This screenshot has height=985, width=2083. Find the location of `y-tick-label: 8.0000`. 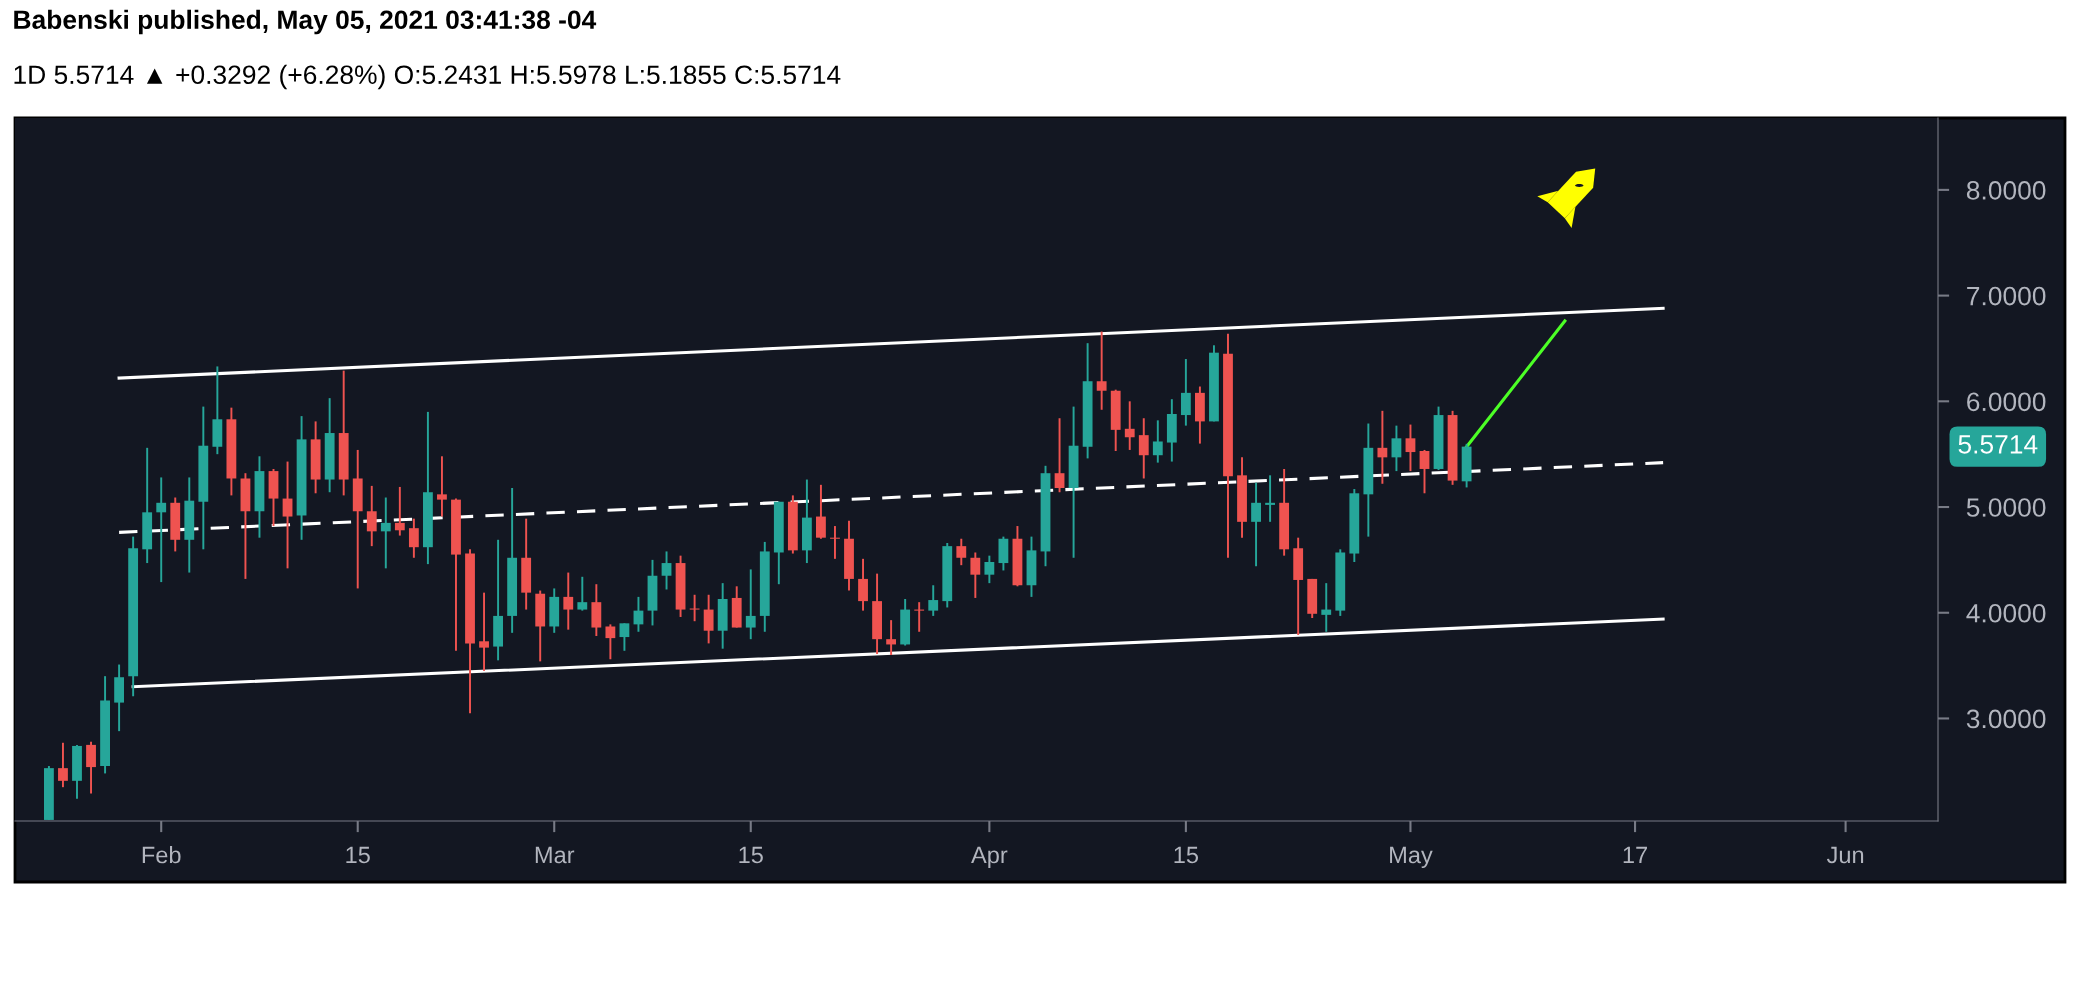

y-tick-label: 8.0000 is located at coordinates (2006, 190).